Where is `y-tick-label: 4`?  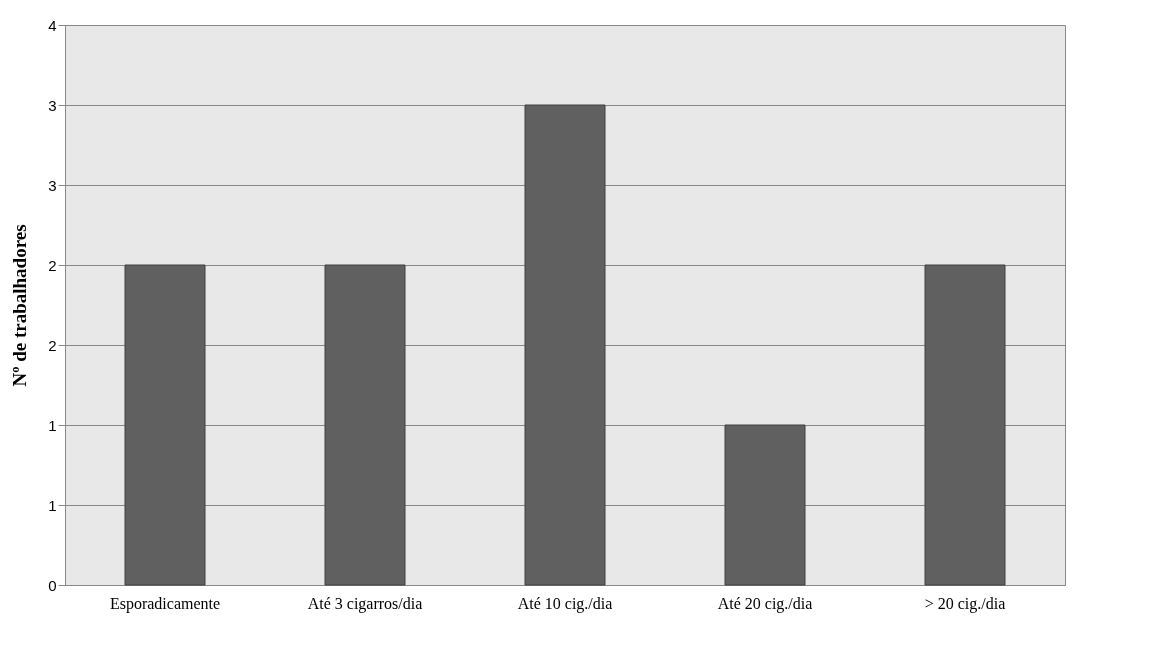 y-tick-label: 4 is located at coordinates (52, 25).